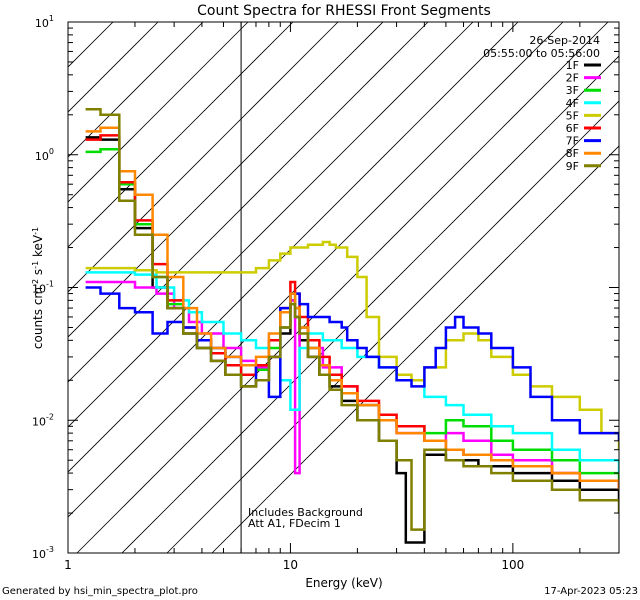 This screenshot has width=640, height=600. Describe the element at coordinates (572, 141) in the screenshot. I see `legend-label-7F: 7F` at that location.